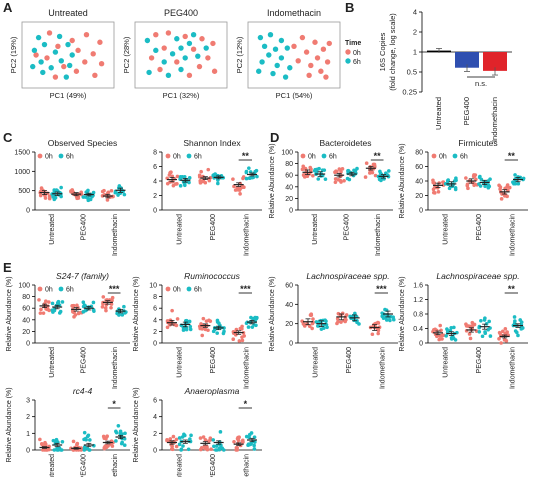 The height and width of the screenshot is (477, 538). What do you see at coordinates (419, 167) in the screenshot?
I see `y-tick-label: 60` at bounding box center [419, 167].